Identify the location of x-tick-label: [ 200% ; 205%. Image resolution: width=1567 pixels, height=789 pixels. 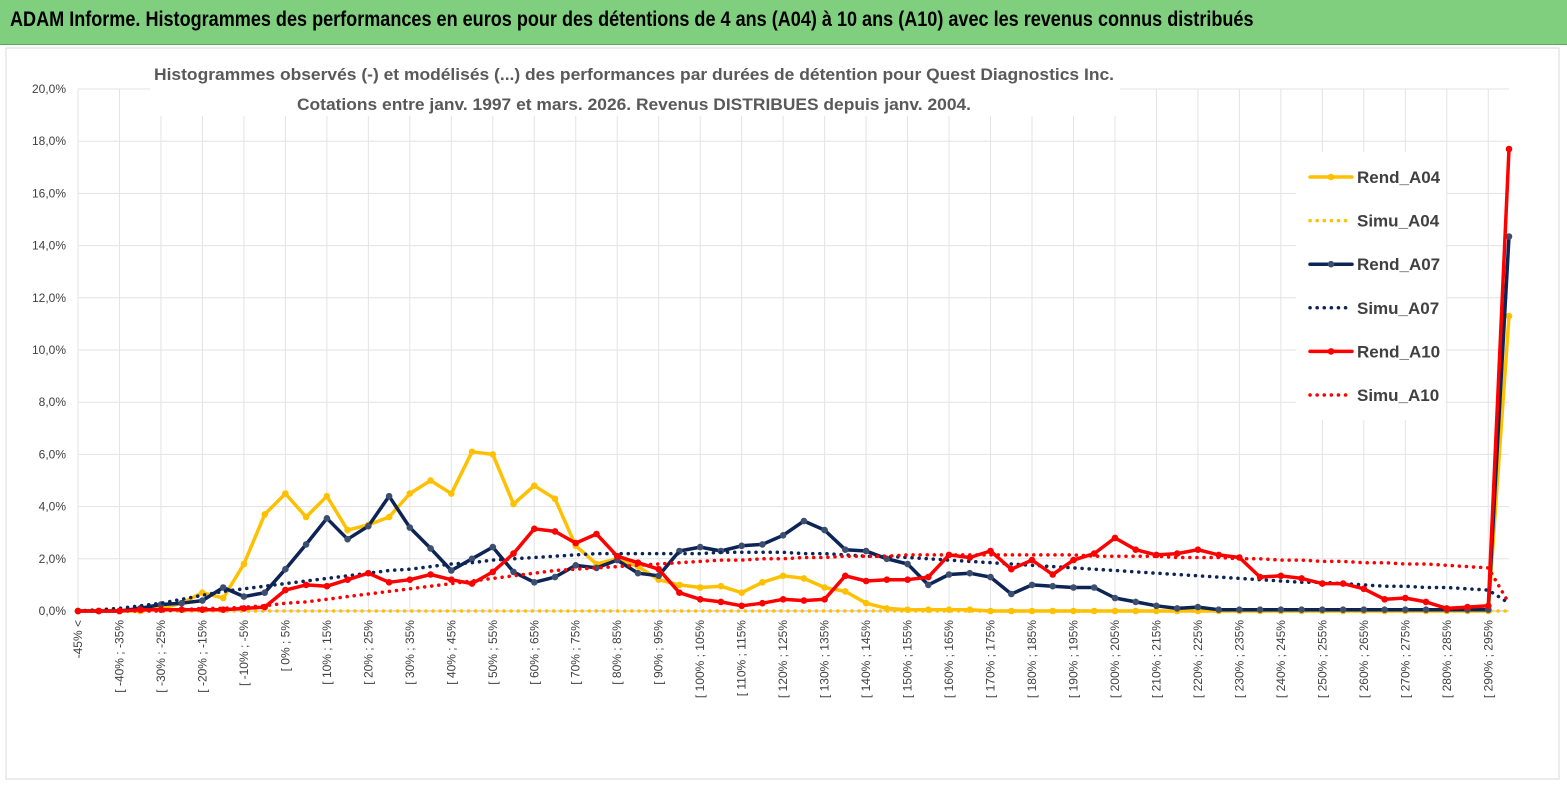
(1115, 659).